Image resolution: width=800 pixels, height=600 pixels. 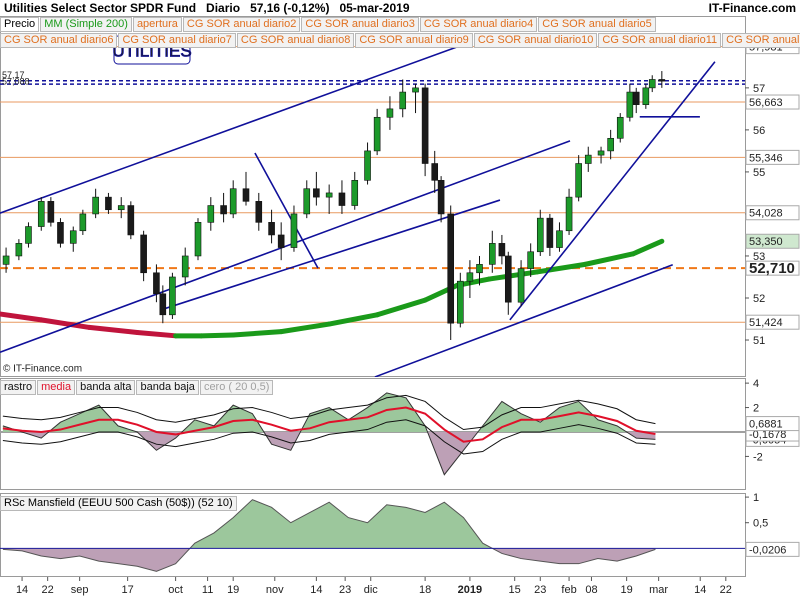 I want to click on copyright: © IT-Finance.com, so click(x=42, y=369).